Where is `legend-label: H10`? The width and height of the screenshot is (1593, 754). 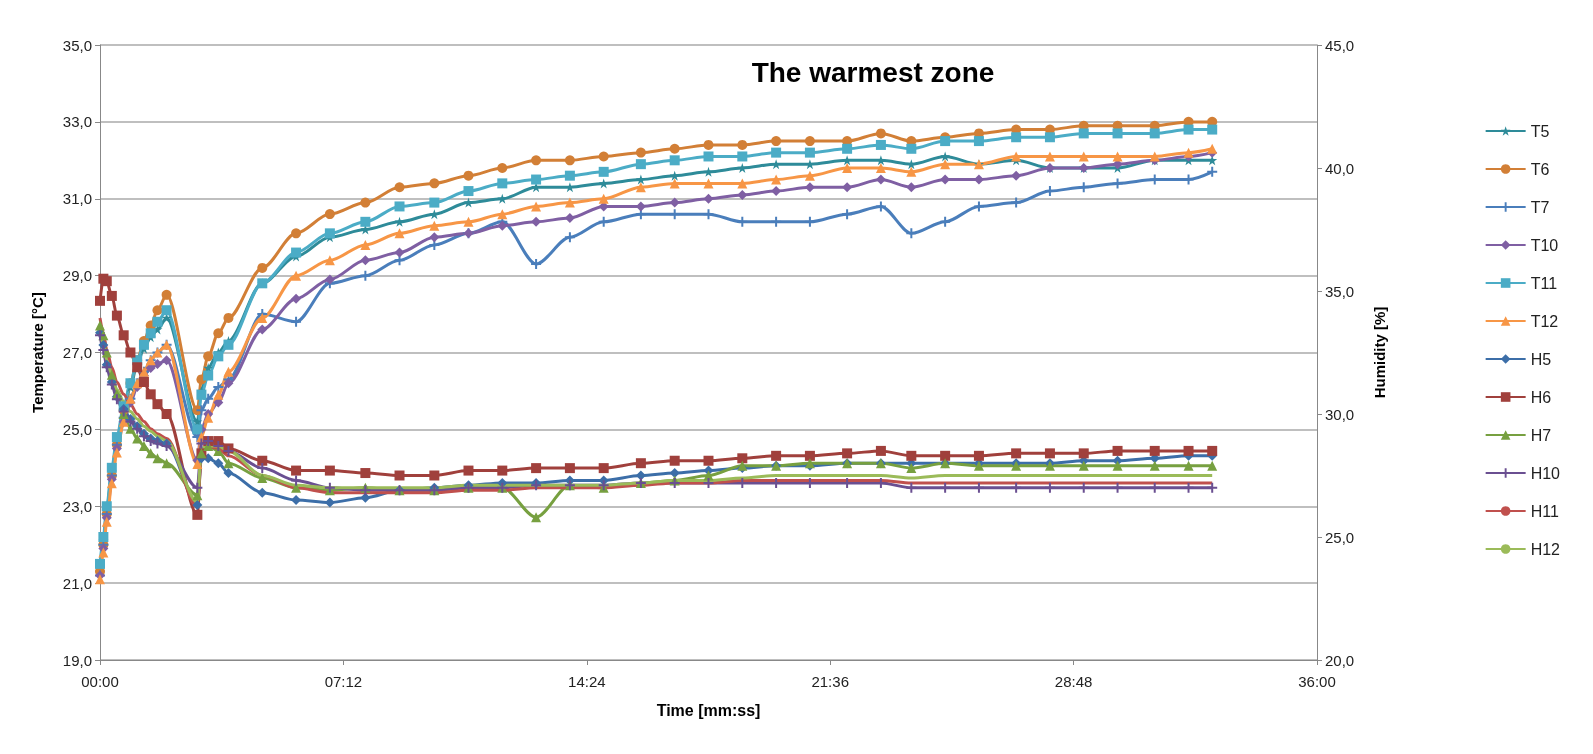
legend-label: H10 is located at coordinates (1545, 473).